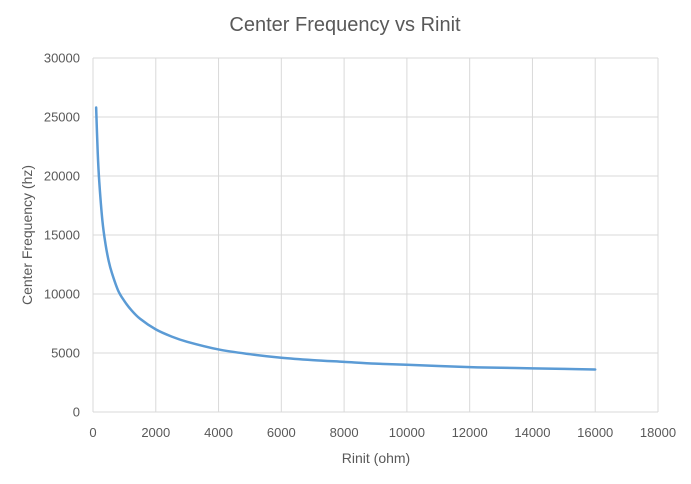 The width and height of the screenshot is (691, 484). Describe the element at coordinates (155, 432) in the screenshot. I see `x-tick-label: 2000` at that location.